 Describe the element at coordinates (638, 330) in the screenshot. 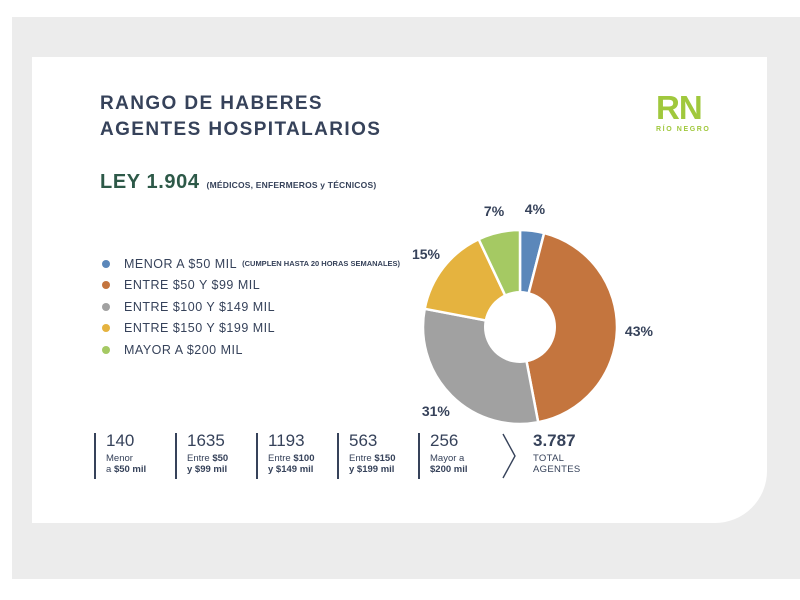

I see `slice-percent-label-1: 43%` at that location.